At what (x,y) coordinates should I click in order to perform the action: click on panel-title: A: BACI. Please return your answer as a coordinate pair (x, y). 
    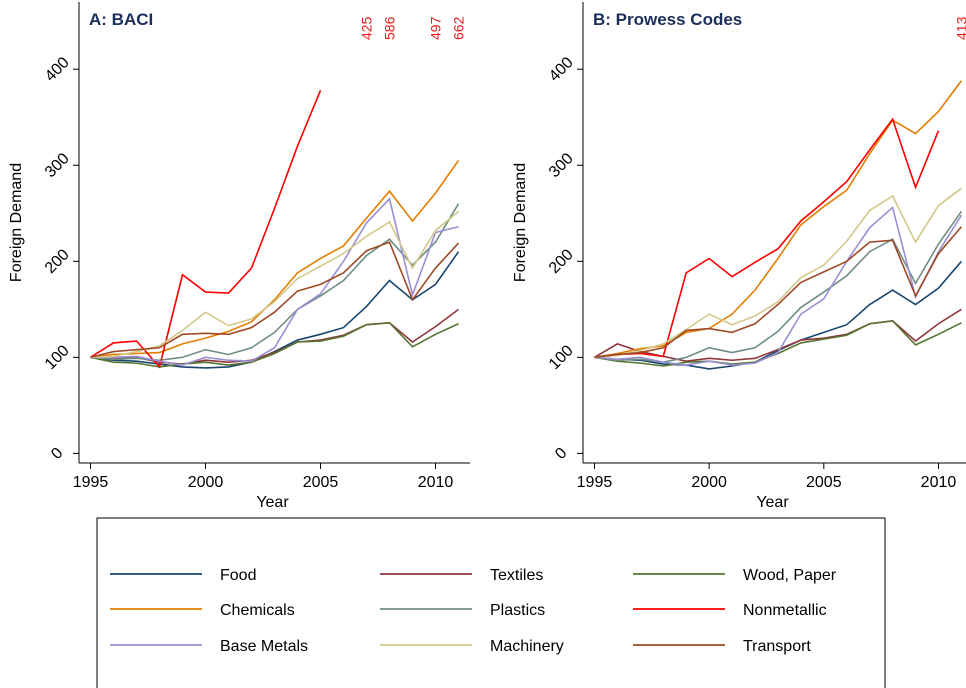
    Looking at the image, I should click on (121, 19).